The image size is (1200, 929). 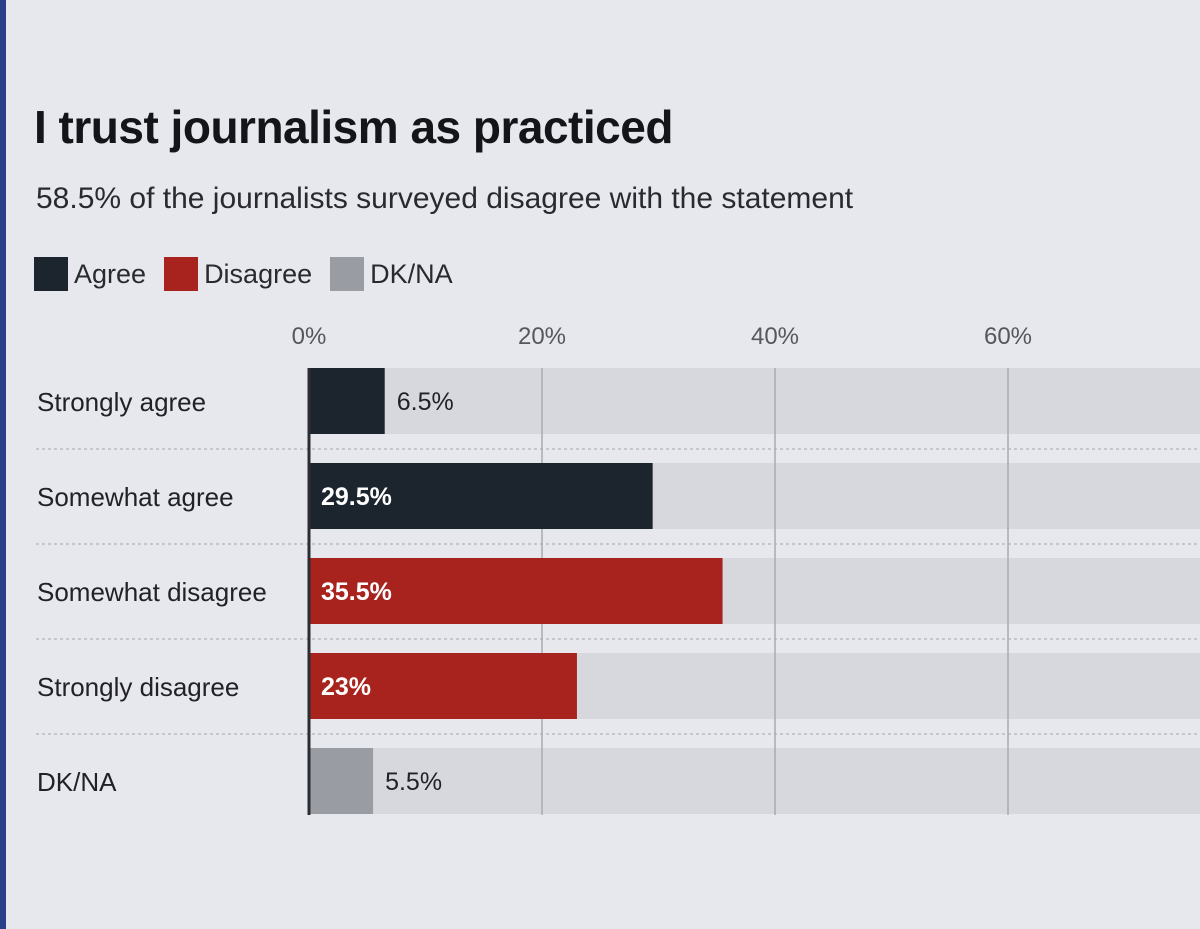 I want to click on chart-title: I trust journalism as practiced, so click(x=353, y=127).